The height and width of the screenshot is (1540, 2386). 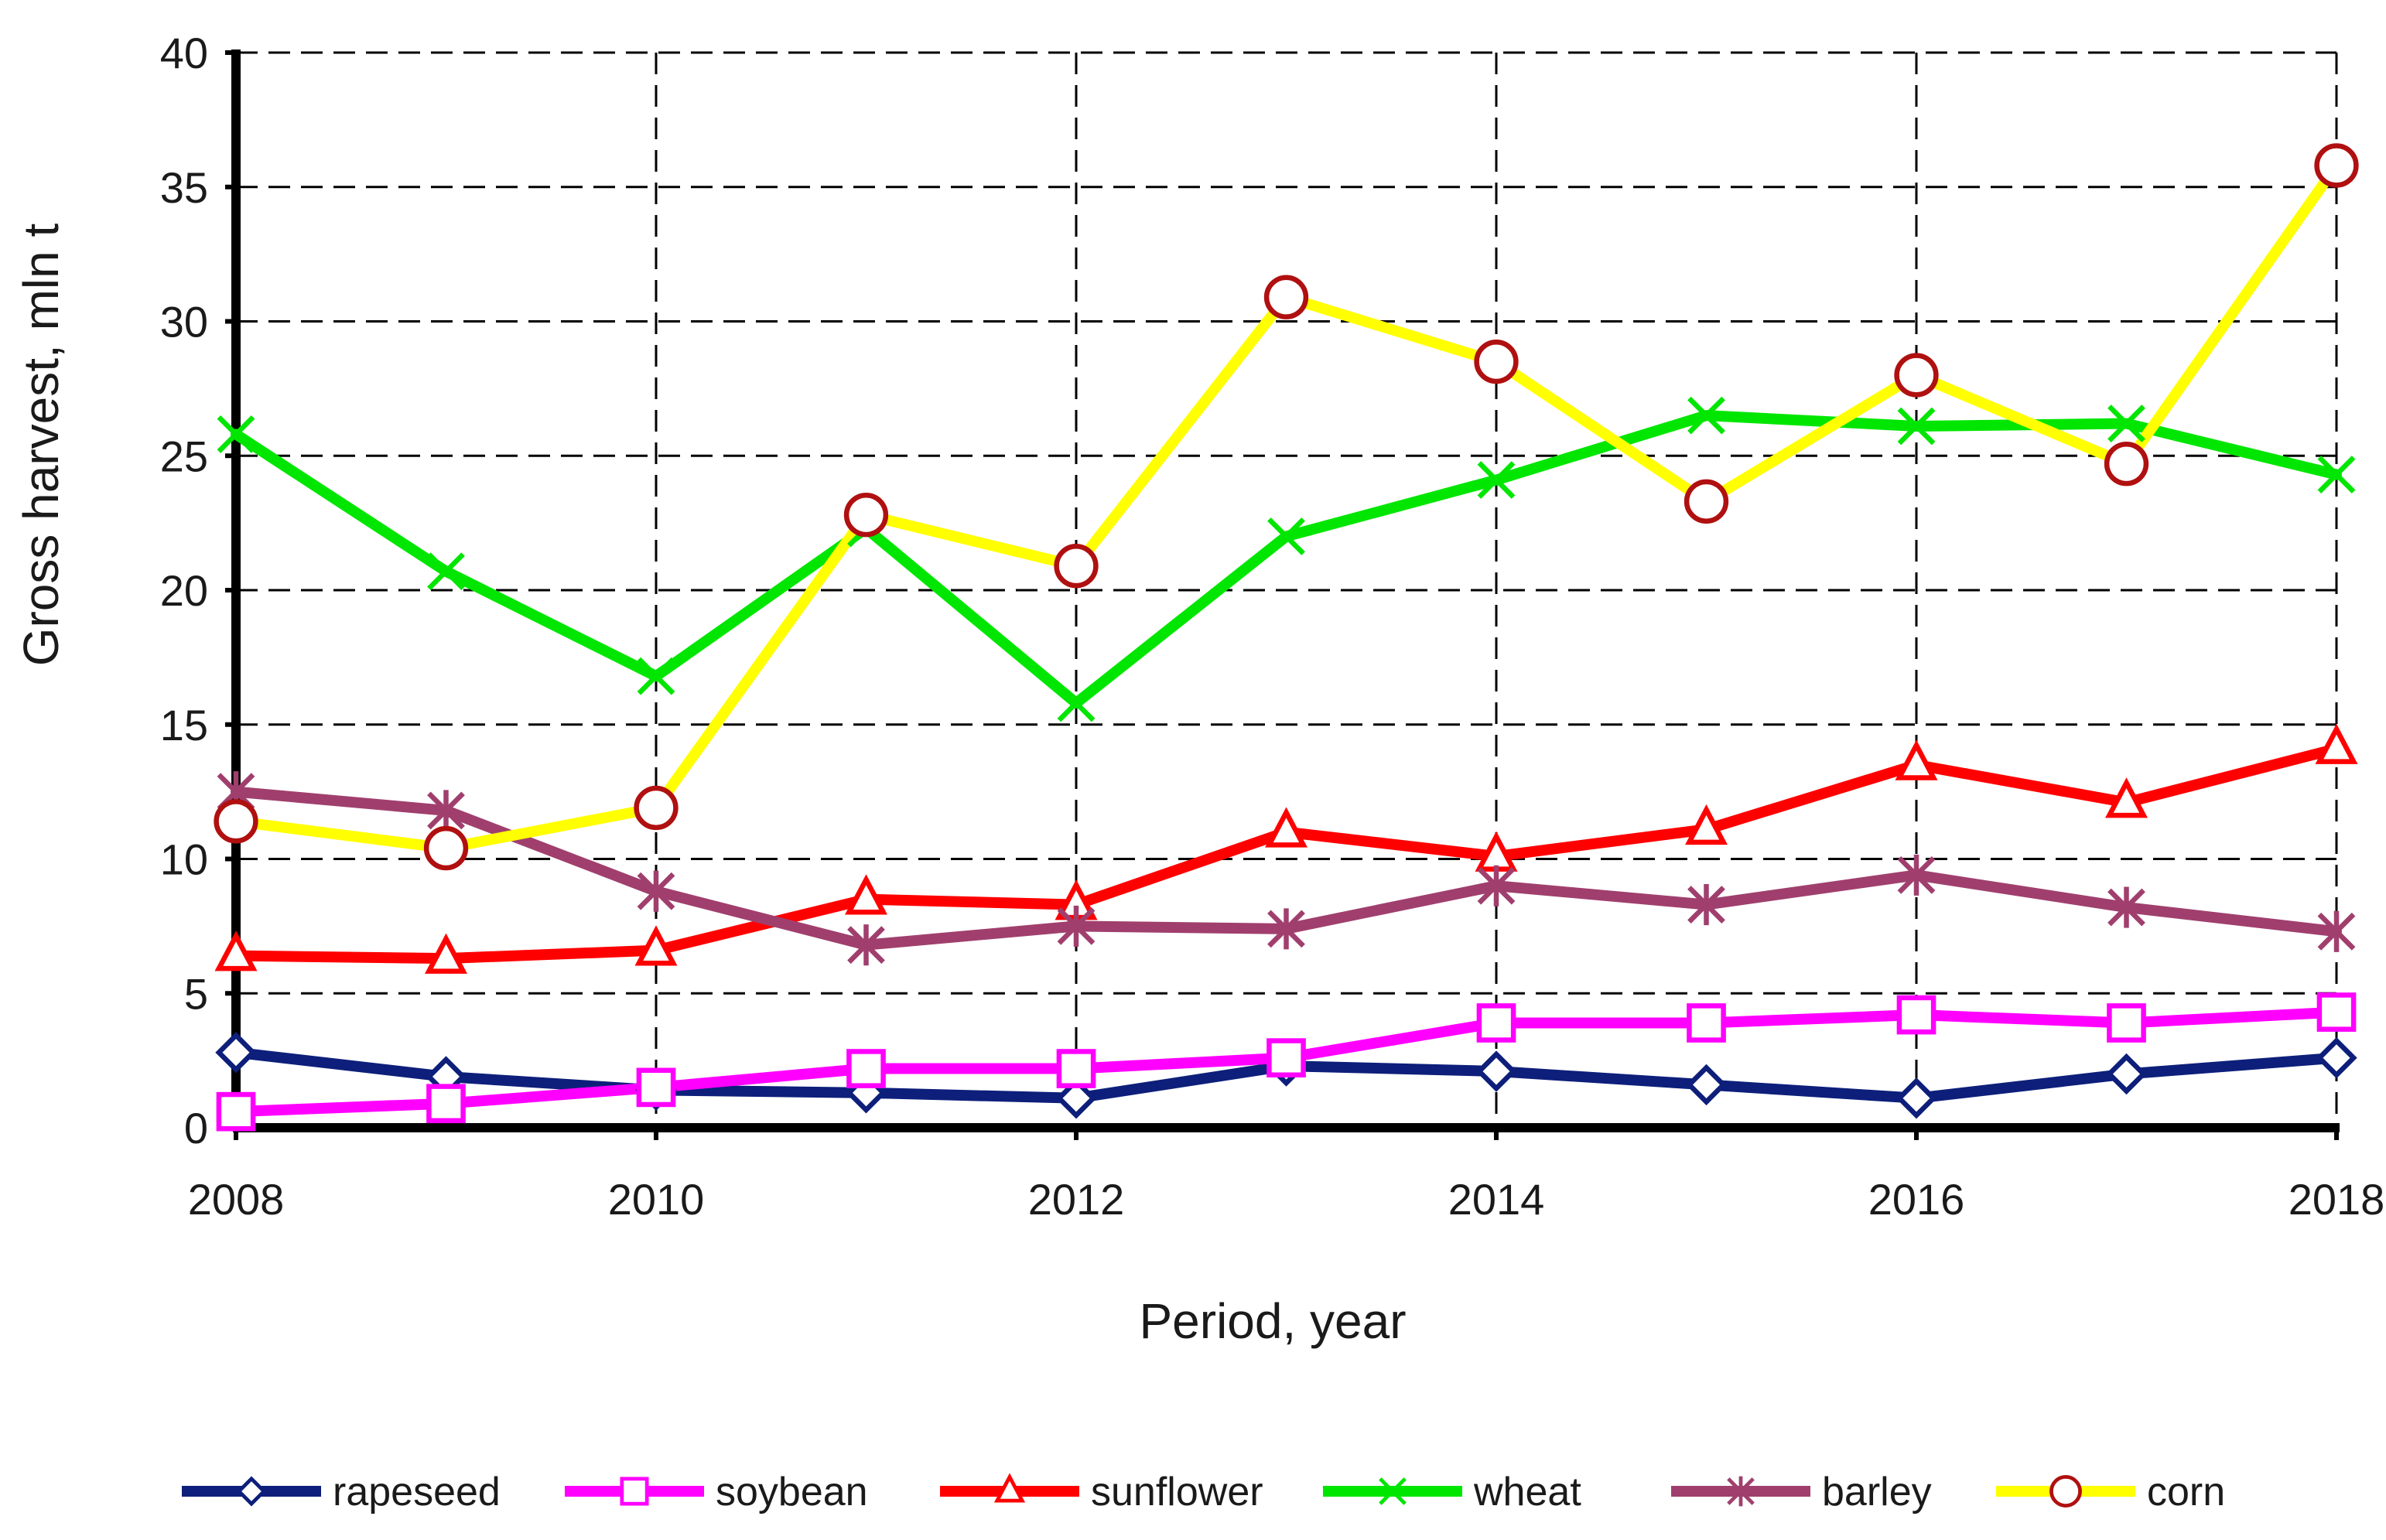 I want to click on legend-marker-triangle-icon, so click(x=1009, y=1488).